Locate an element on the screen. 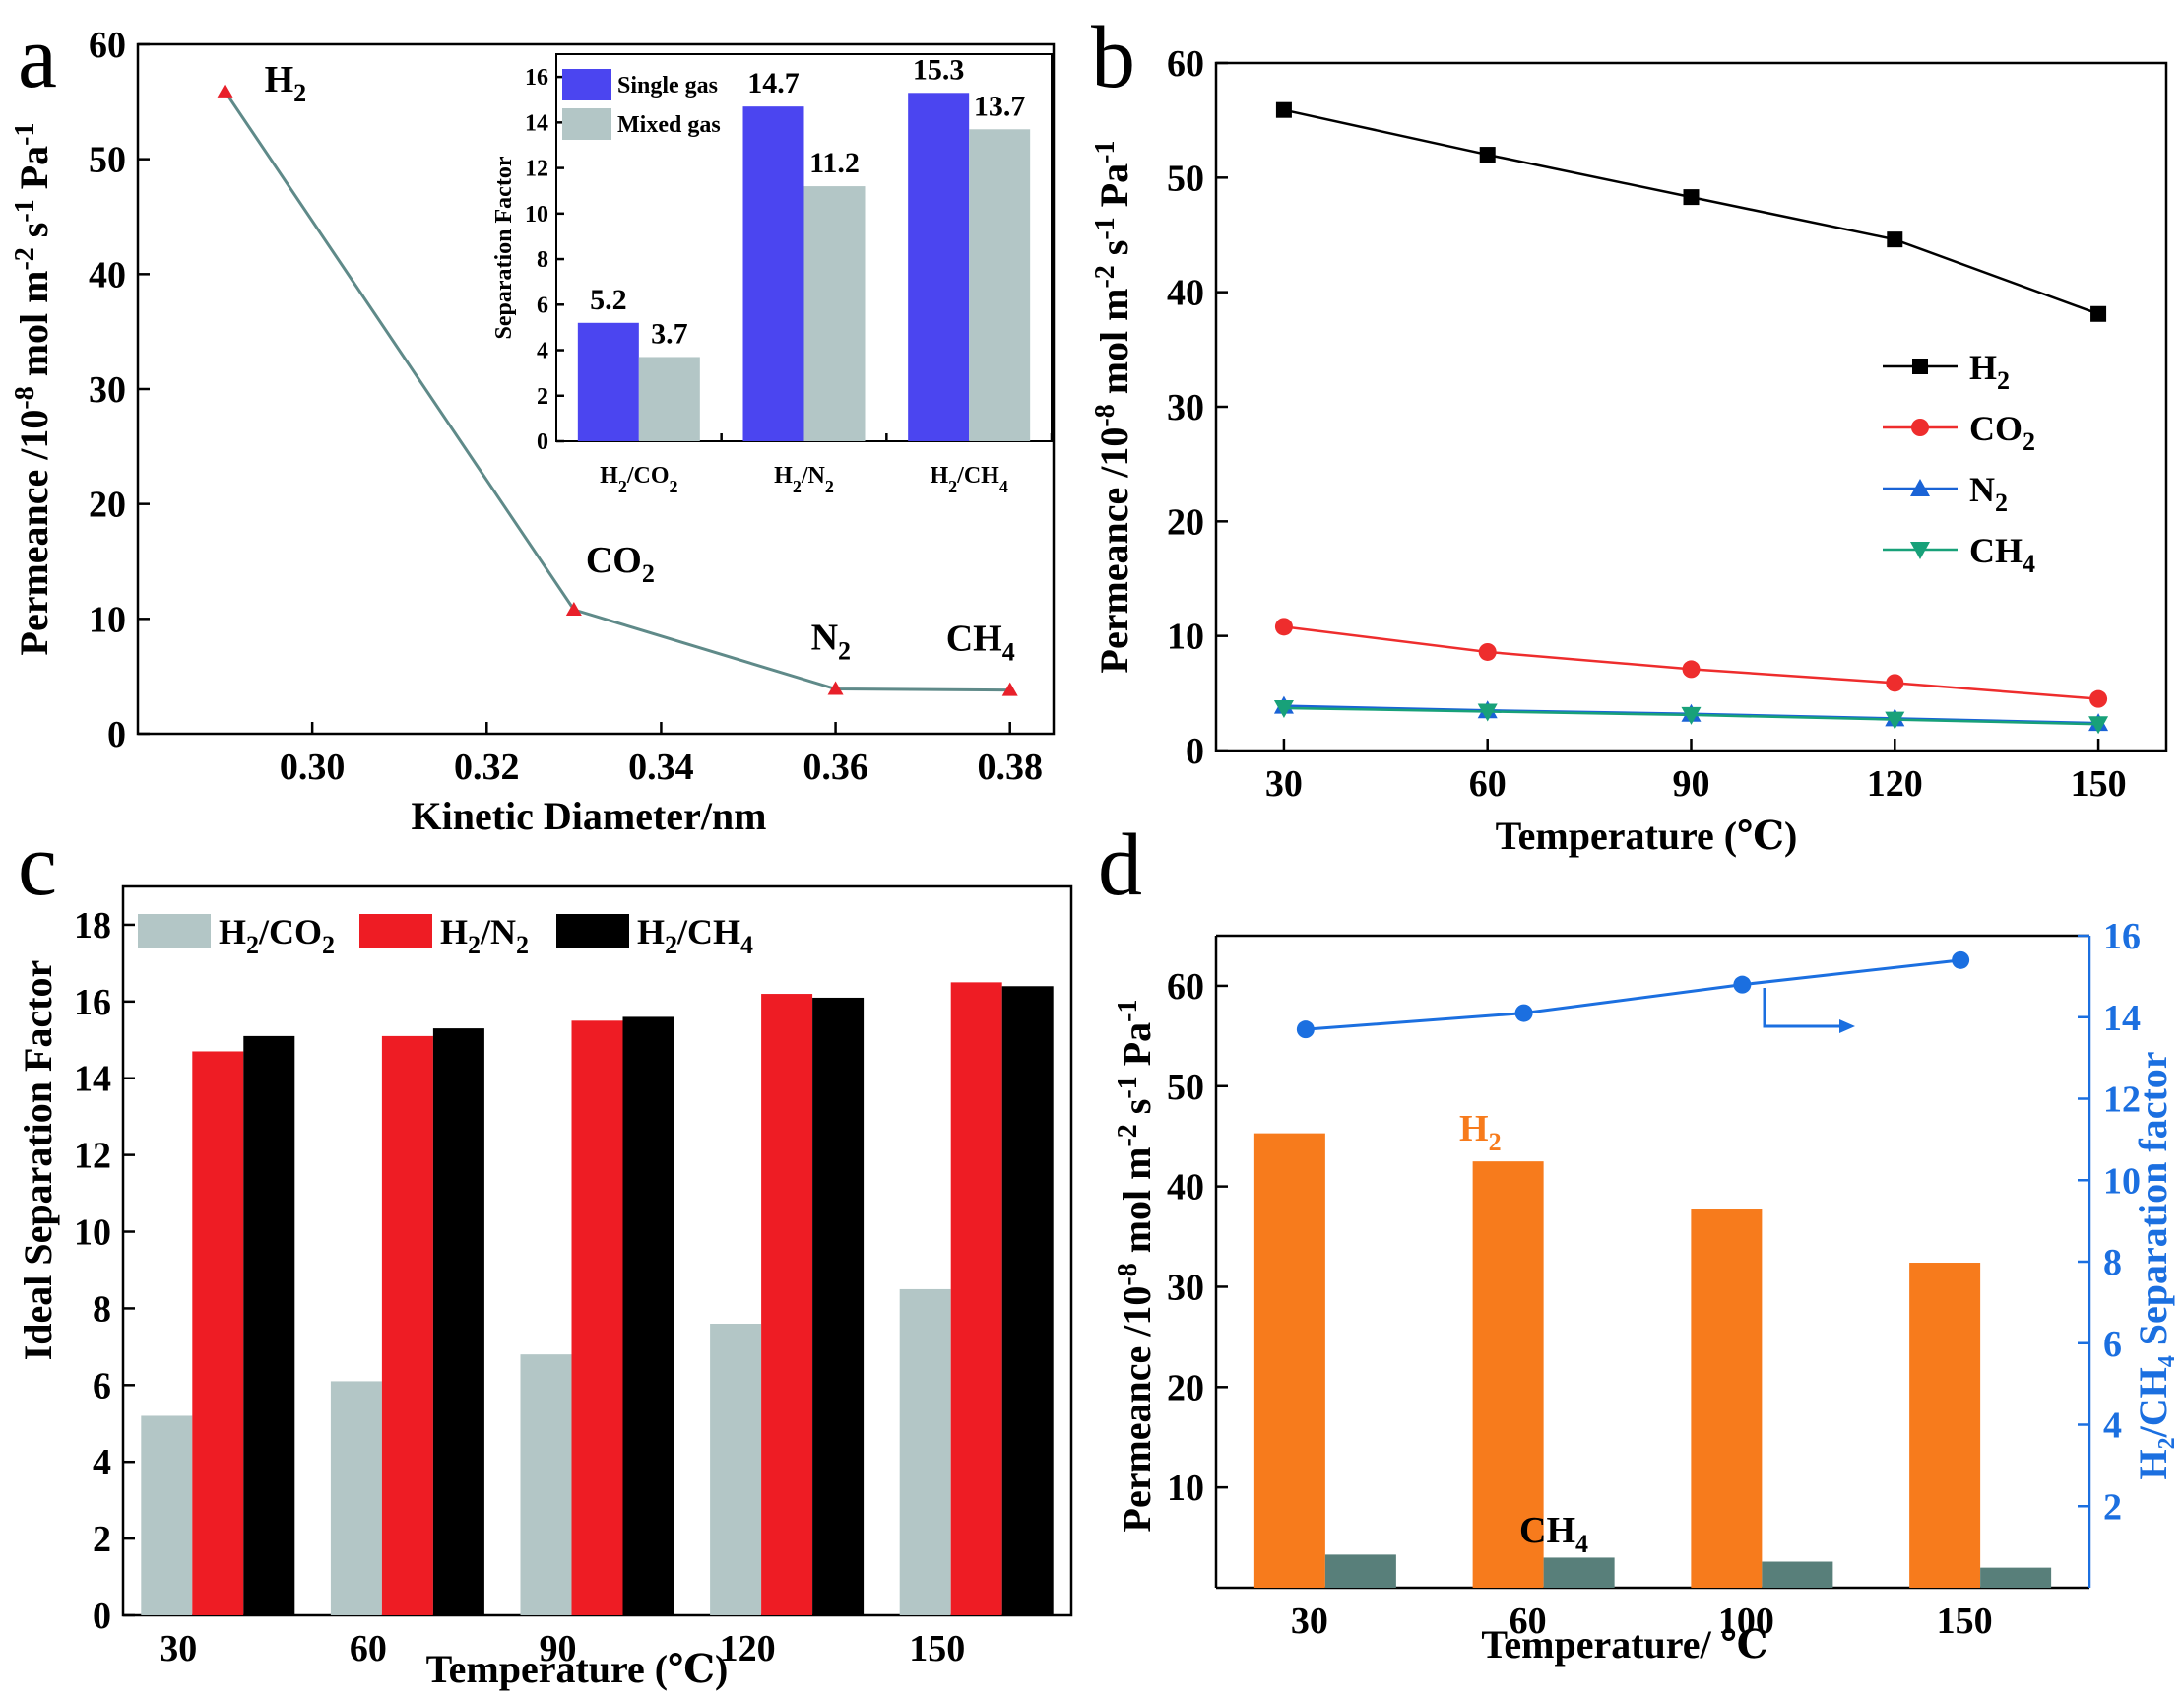  panel-b-ylabel: Permeance /10-8 mol m-2 s-1 Pa-1 is located at coordinates (1113, 408).